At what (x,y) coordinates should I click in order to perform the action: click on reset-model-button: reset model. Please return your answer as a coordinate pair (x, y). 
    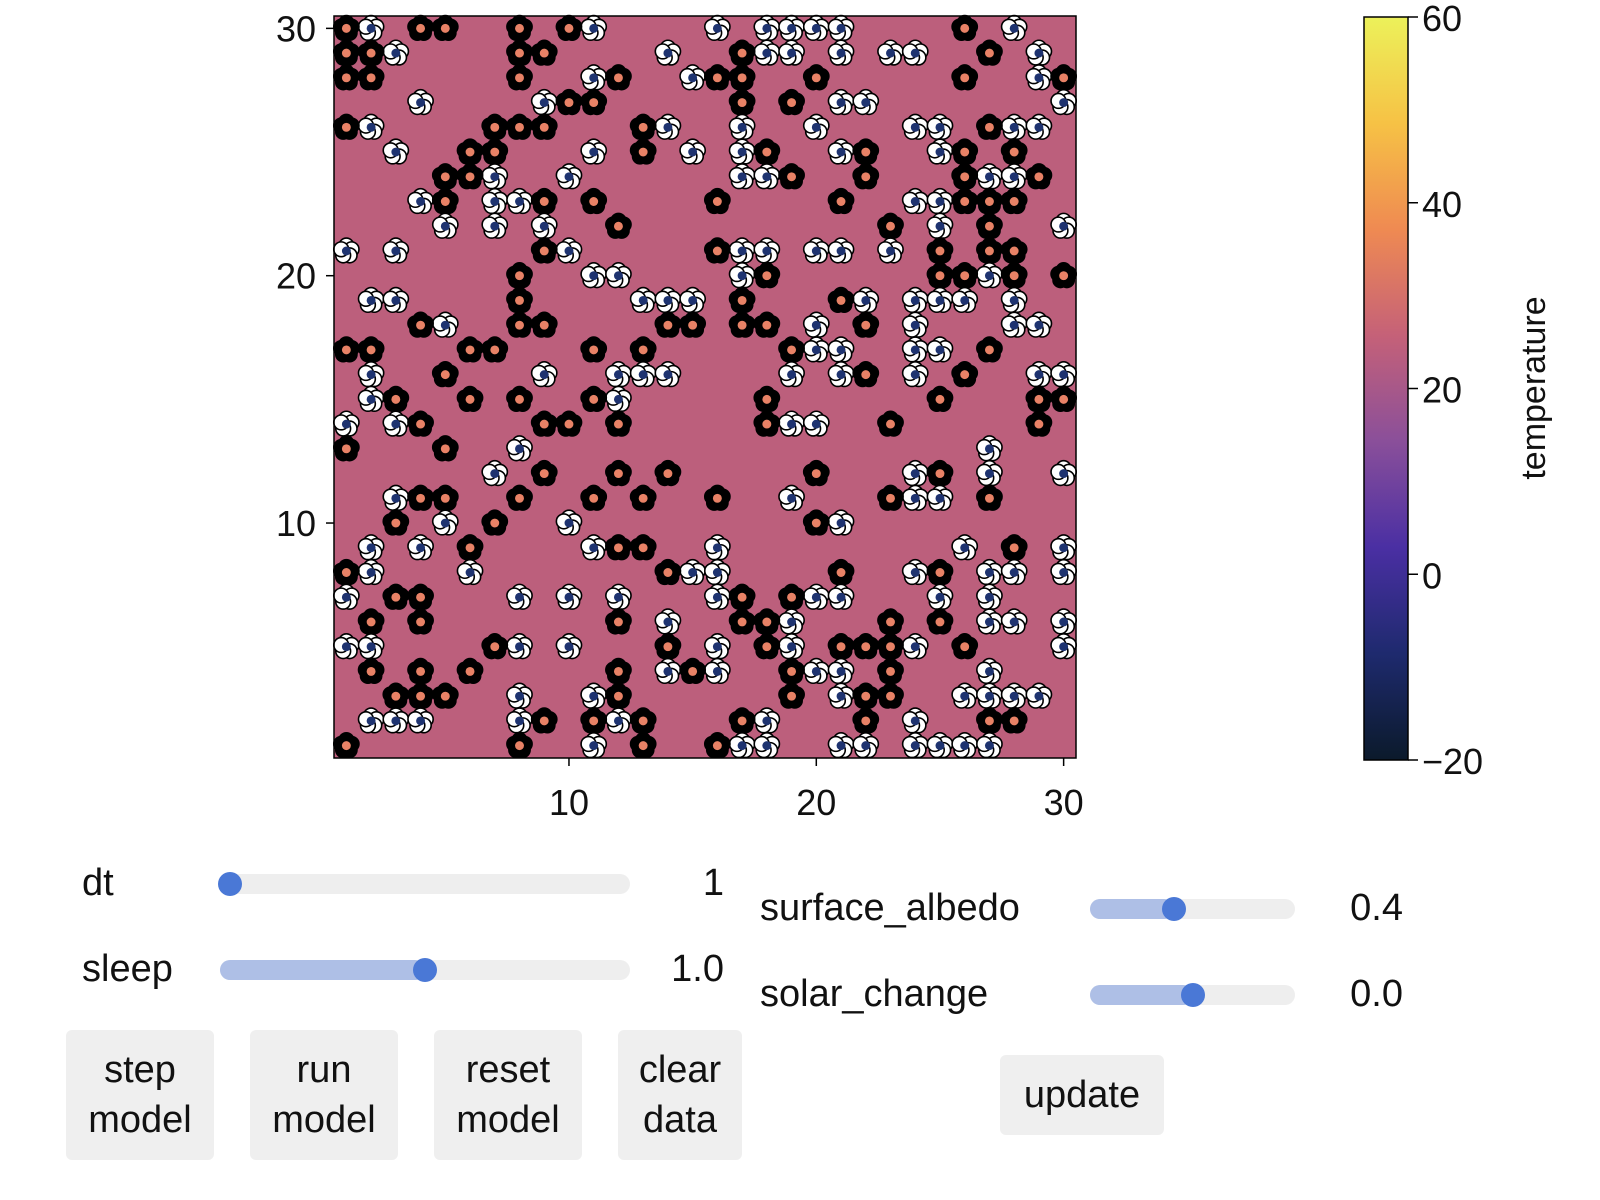
    Looking at the image, I should click on (508, 1095).